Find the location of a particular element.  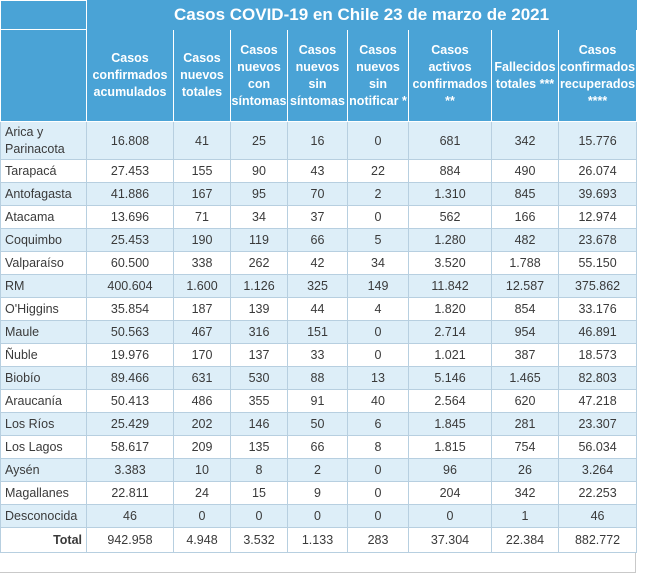

value-cell: 37 is located at coordinates (317, 217).